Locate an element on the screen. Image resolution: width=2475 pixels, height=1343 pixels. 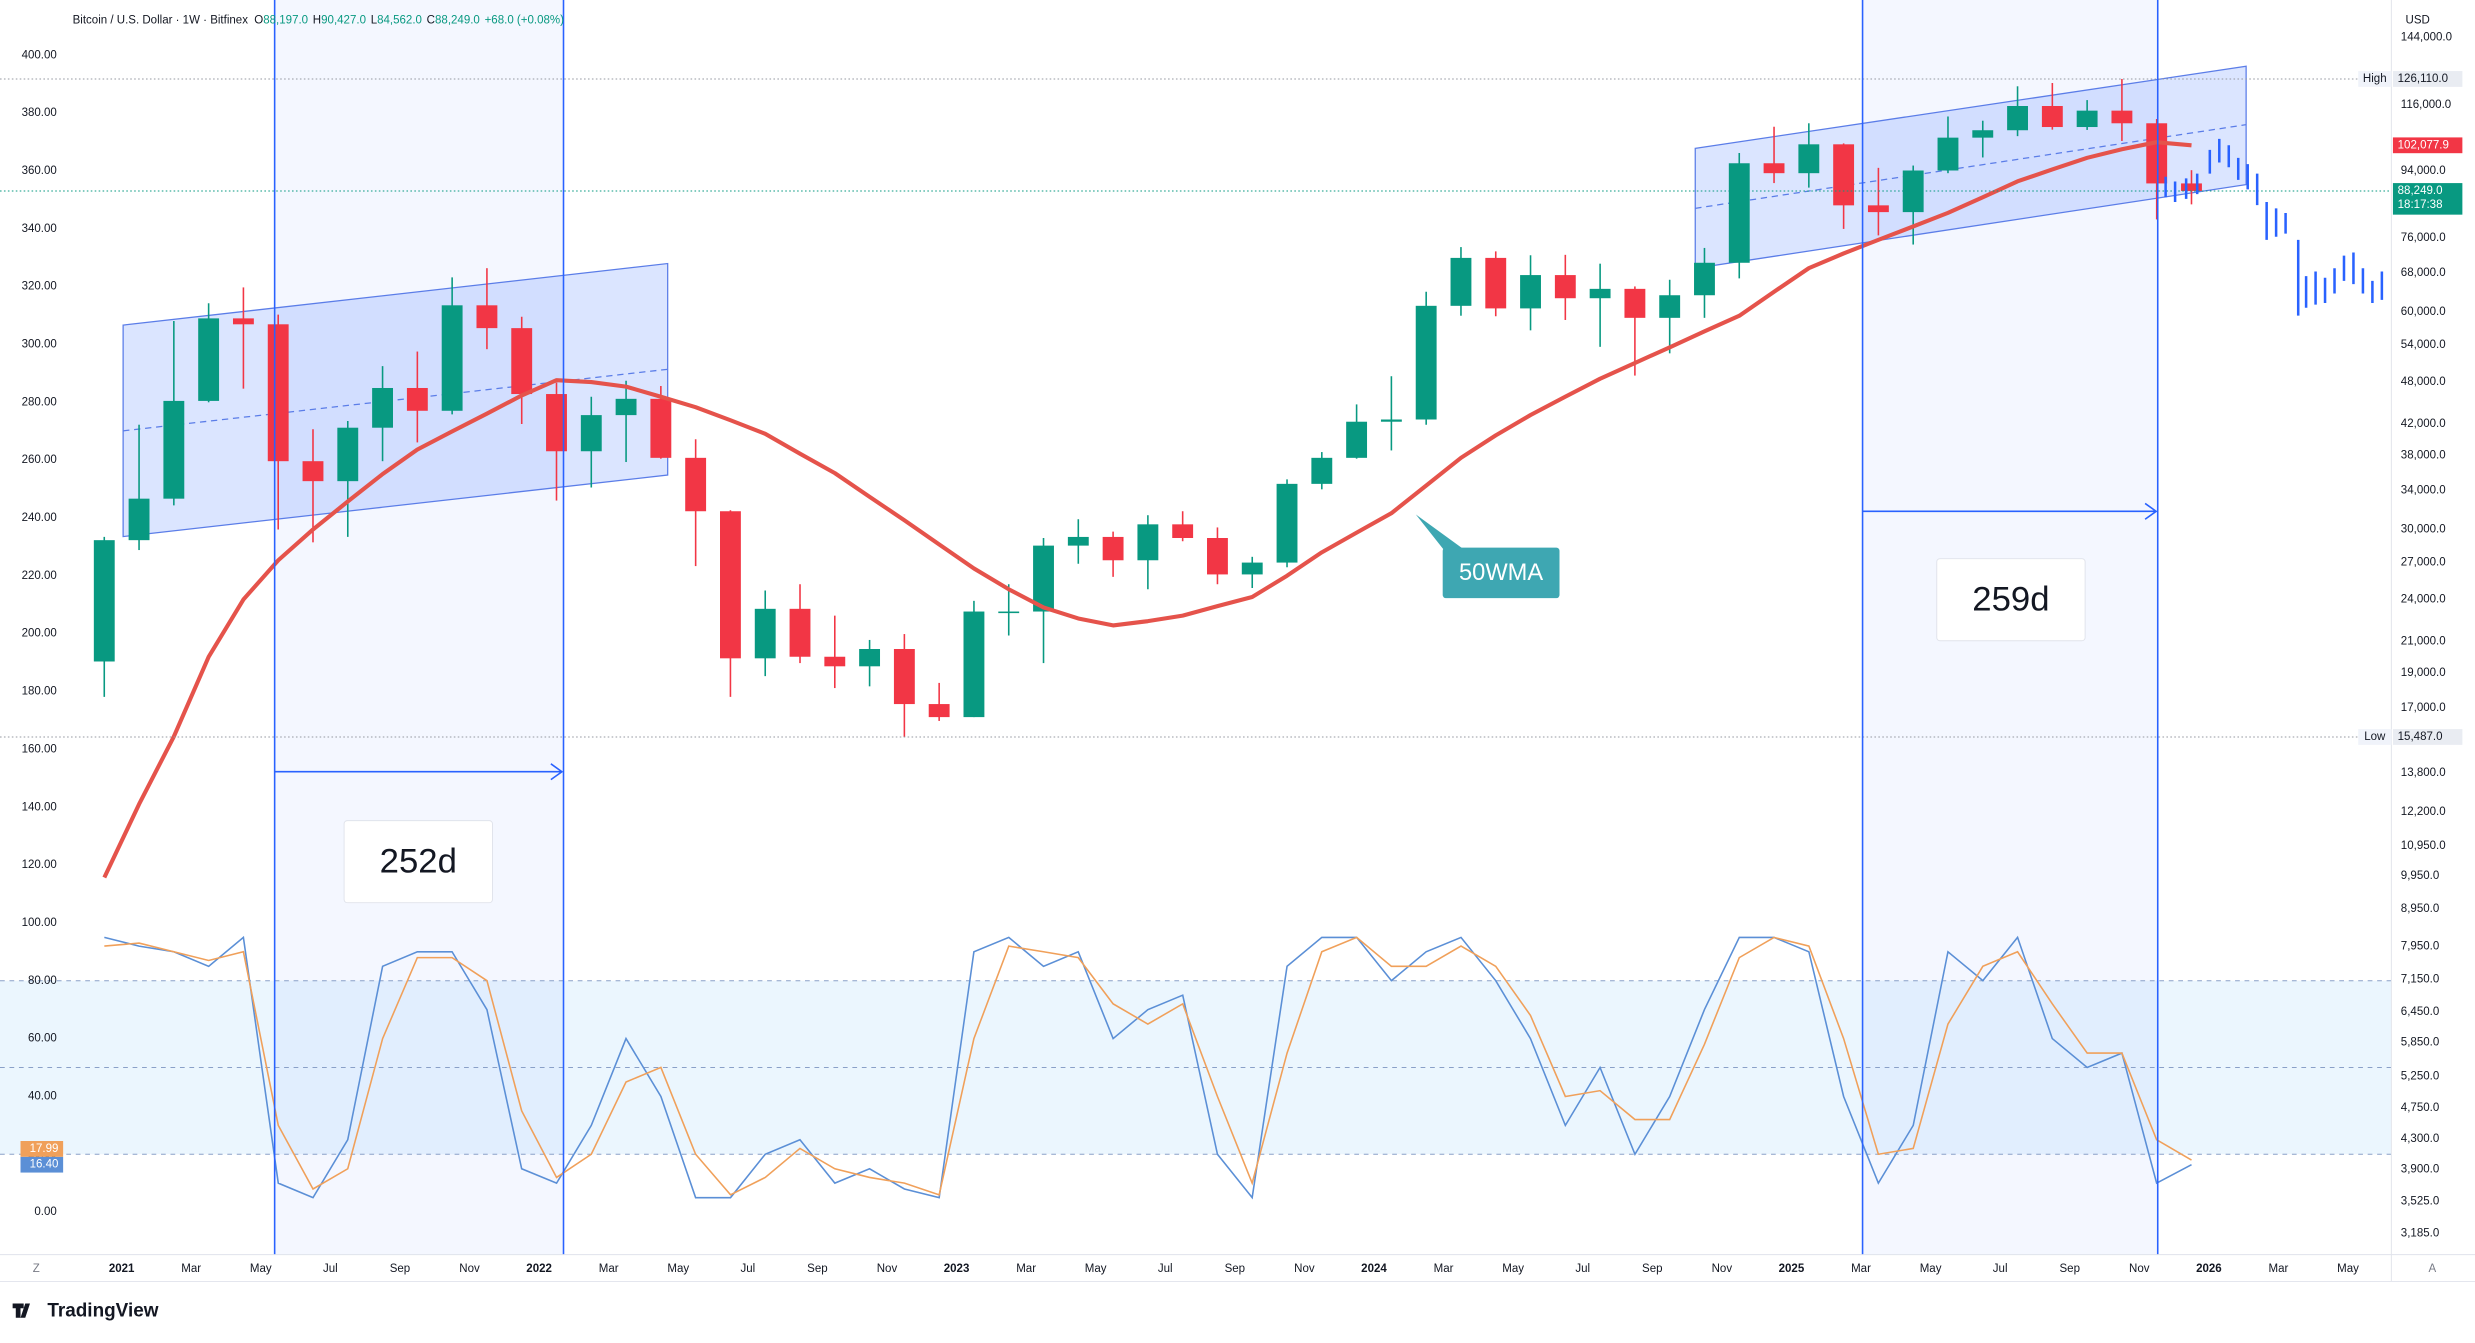
annotation-box: 259d is located at coordinates (2011, 600).